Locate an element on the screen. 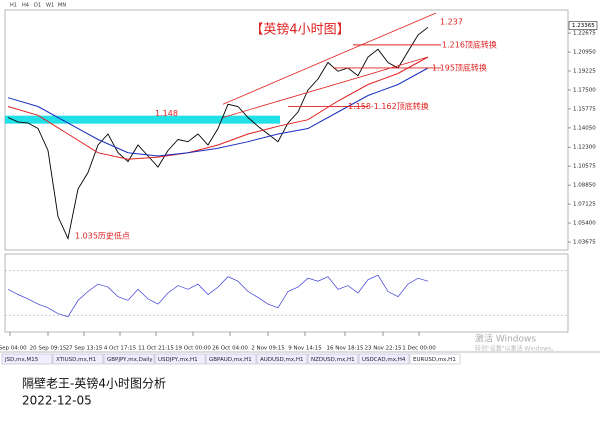 Image resolution: width=600 pixels, height=426 pixels. y-tick-label: 1.20950 is located at coordinates (584, 53).